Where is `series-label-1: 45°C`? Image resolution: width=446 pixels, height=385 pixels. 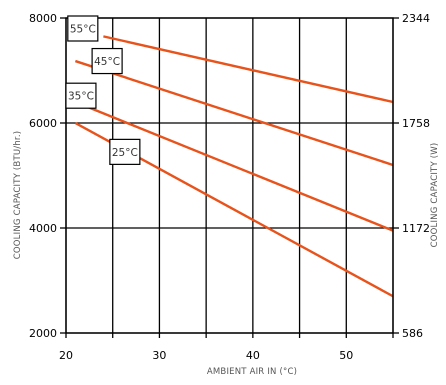
series-label-1: 45°C is located at coordinates (107, 62).